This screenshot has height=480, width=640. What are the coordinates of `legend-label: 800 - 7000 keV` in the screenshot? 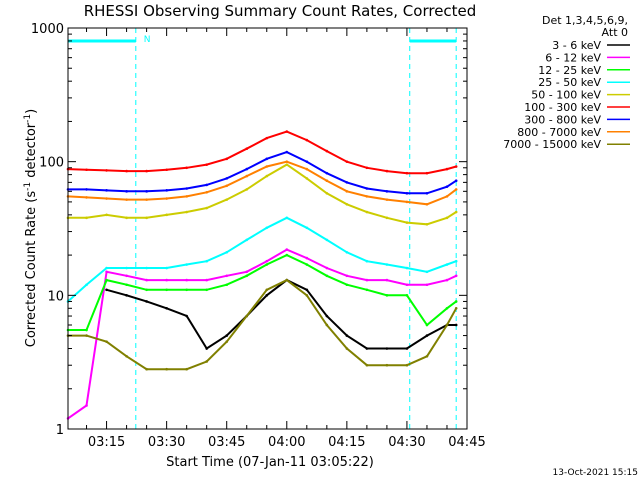 It's located at (559, 132).